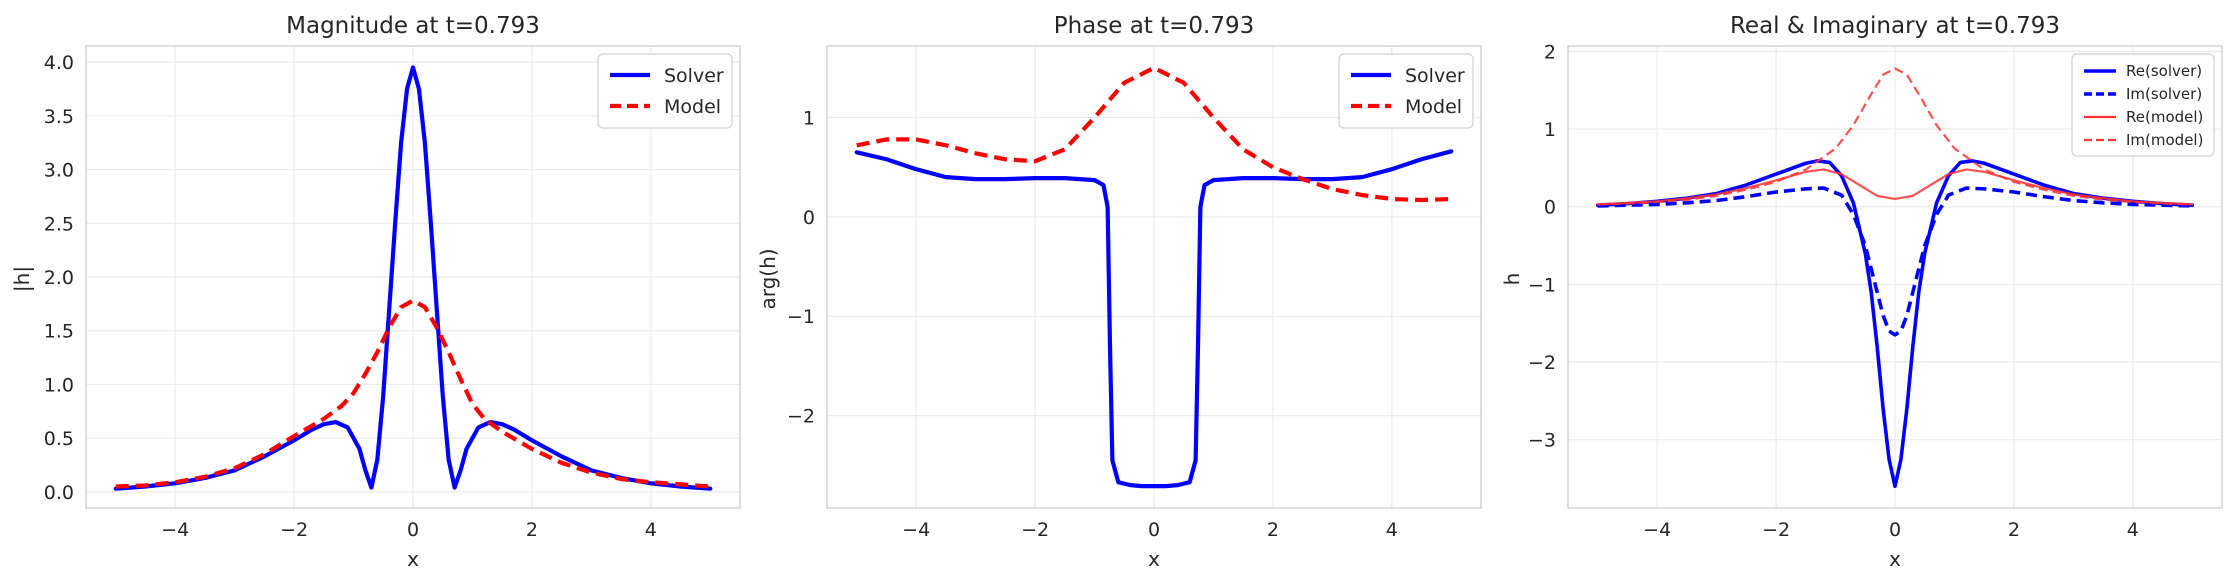 The image size is (2235, 585). I want to click on real-imag-y-tick-label: 0, so click(1550, 208).